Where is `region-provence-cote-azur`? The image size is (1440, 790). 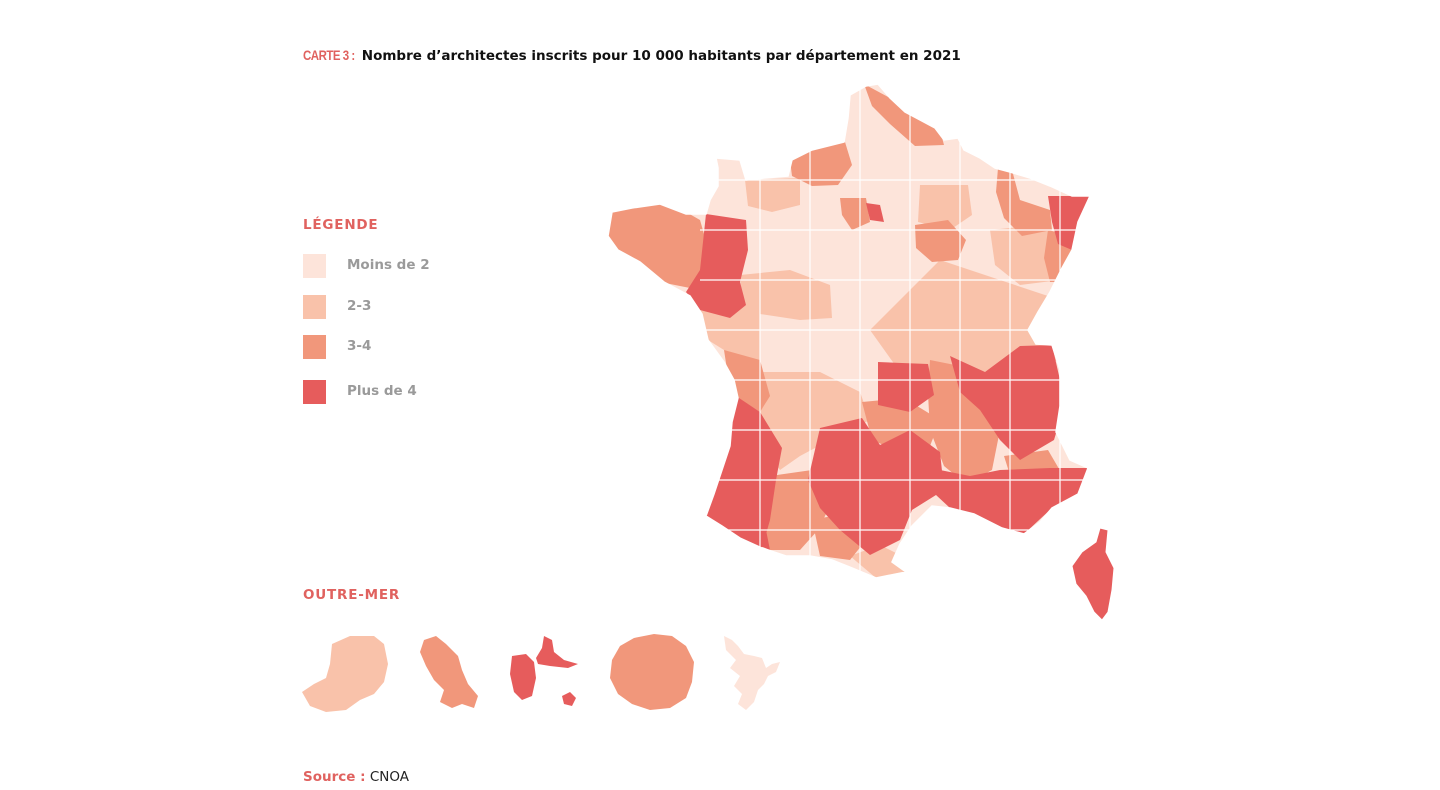 region-provence-cote-azur is located at coordinates (1012, 501).